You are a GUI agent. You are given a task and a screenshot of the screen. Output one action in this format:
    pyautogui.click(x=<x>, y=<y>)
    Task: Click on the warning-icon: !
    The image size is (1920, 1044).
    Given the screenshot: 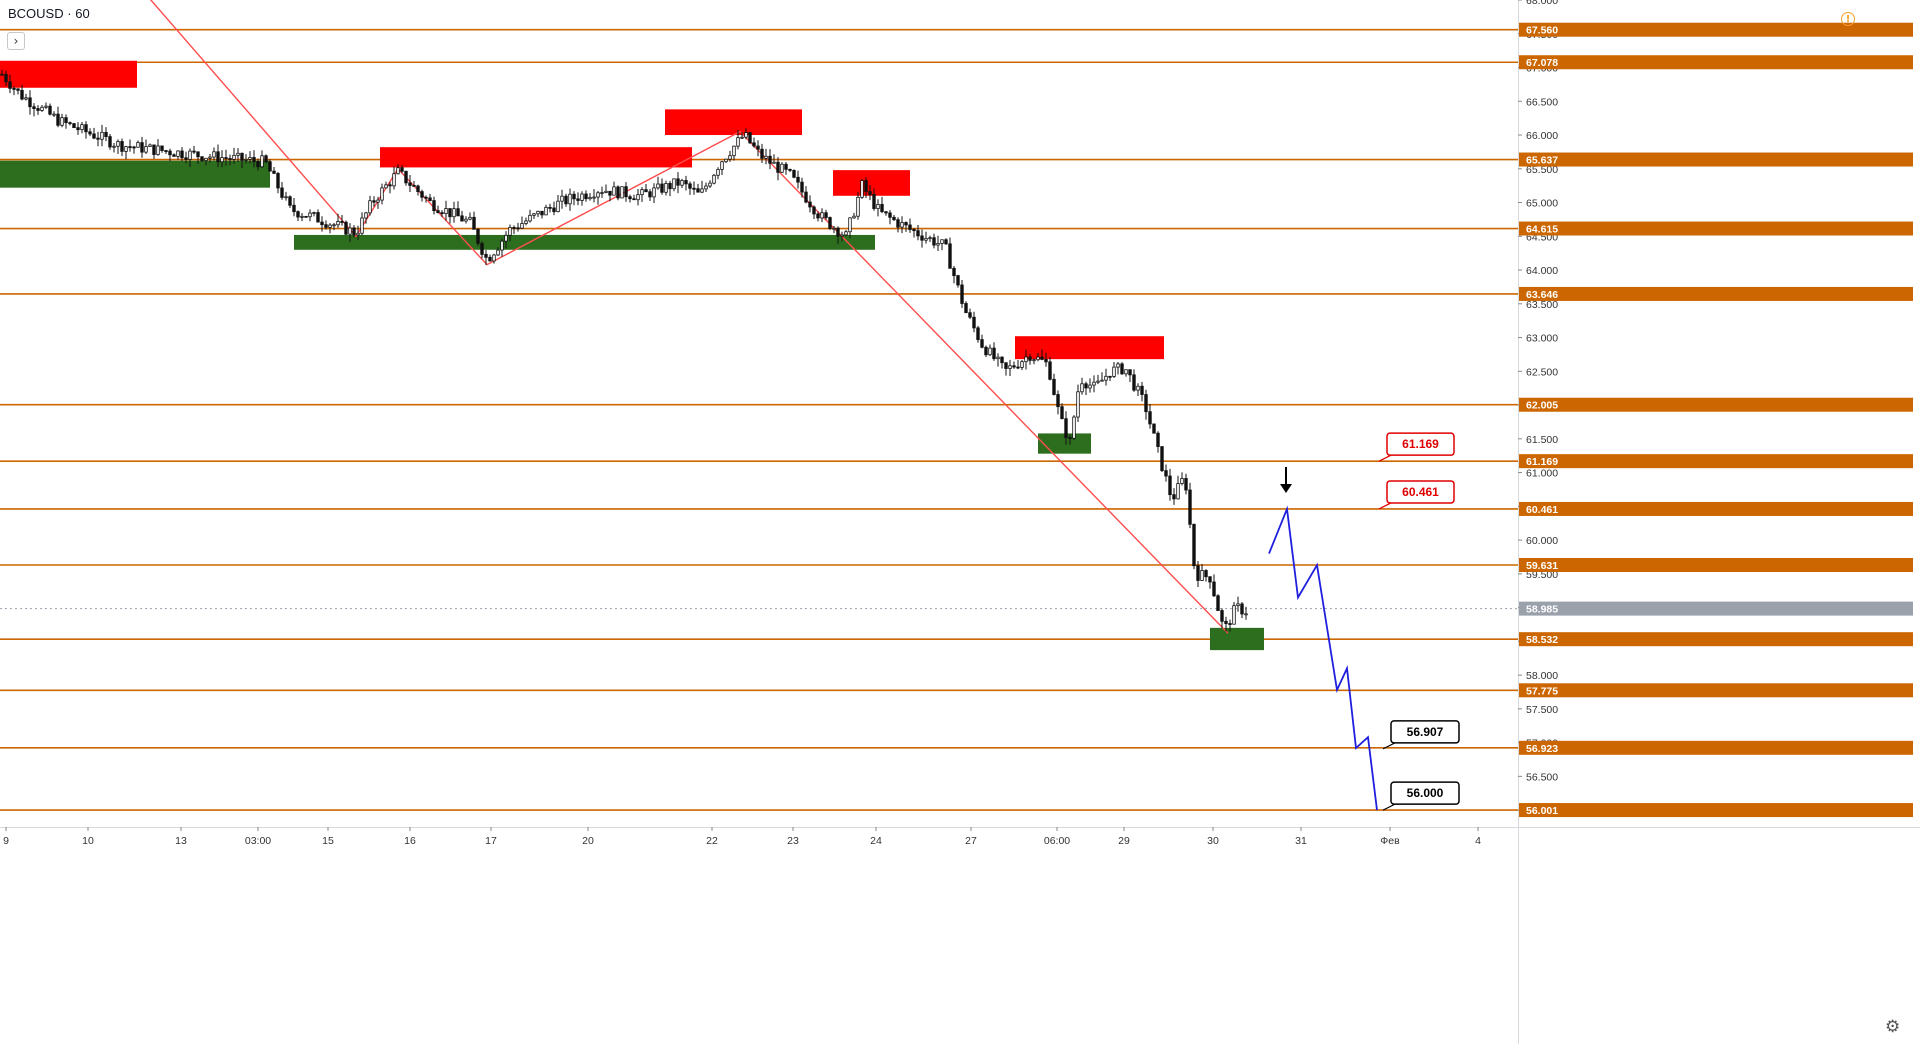 What is the action you would take?
    pyautogui.click(x=1848, y=19)
    